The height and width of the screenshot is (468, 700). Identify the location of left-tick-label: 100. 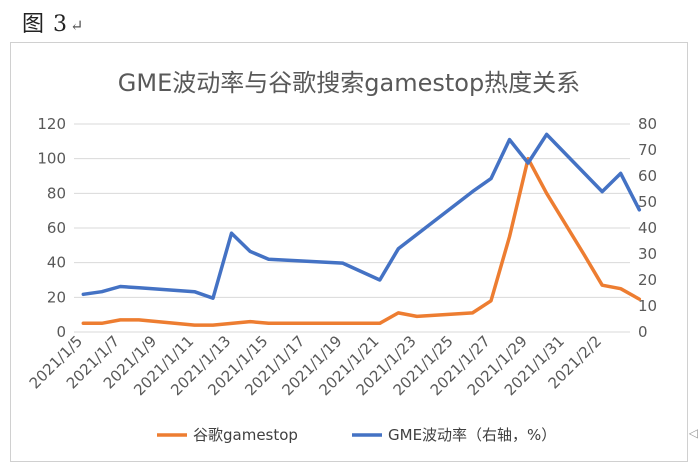
(51, 159).